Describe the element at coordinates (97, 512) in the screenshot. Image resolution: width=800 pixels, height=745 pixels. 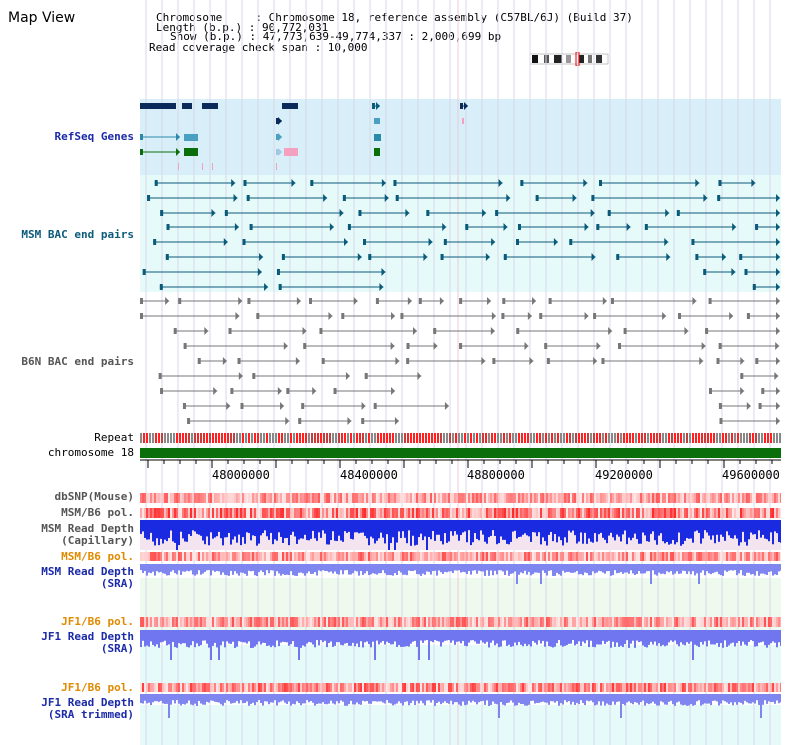
I see `msm-b6-pol-label: MSM/B6 pol.` at that location.